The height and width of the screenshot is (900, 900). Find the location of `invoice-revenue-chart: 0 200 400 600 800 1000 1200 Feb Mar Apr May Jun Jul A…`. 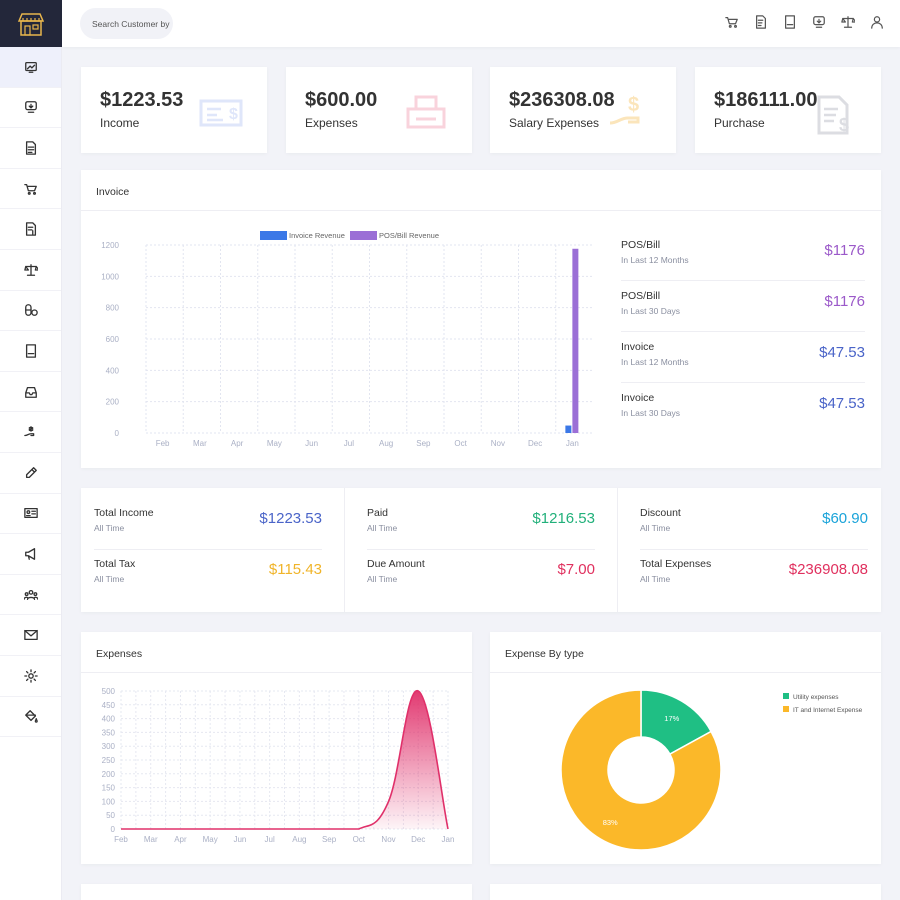

invoice-revenue-chart: 0 200 400 600 800 1000 1200 Feb Mar Apr May Jun Jul A… is located at coordinates (347, 339).